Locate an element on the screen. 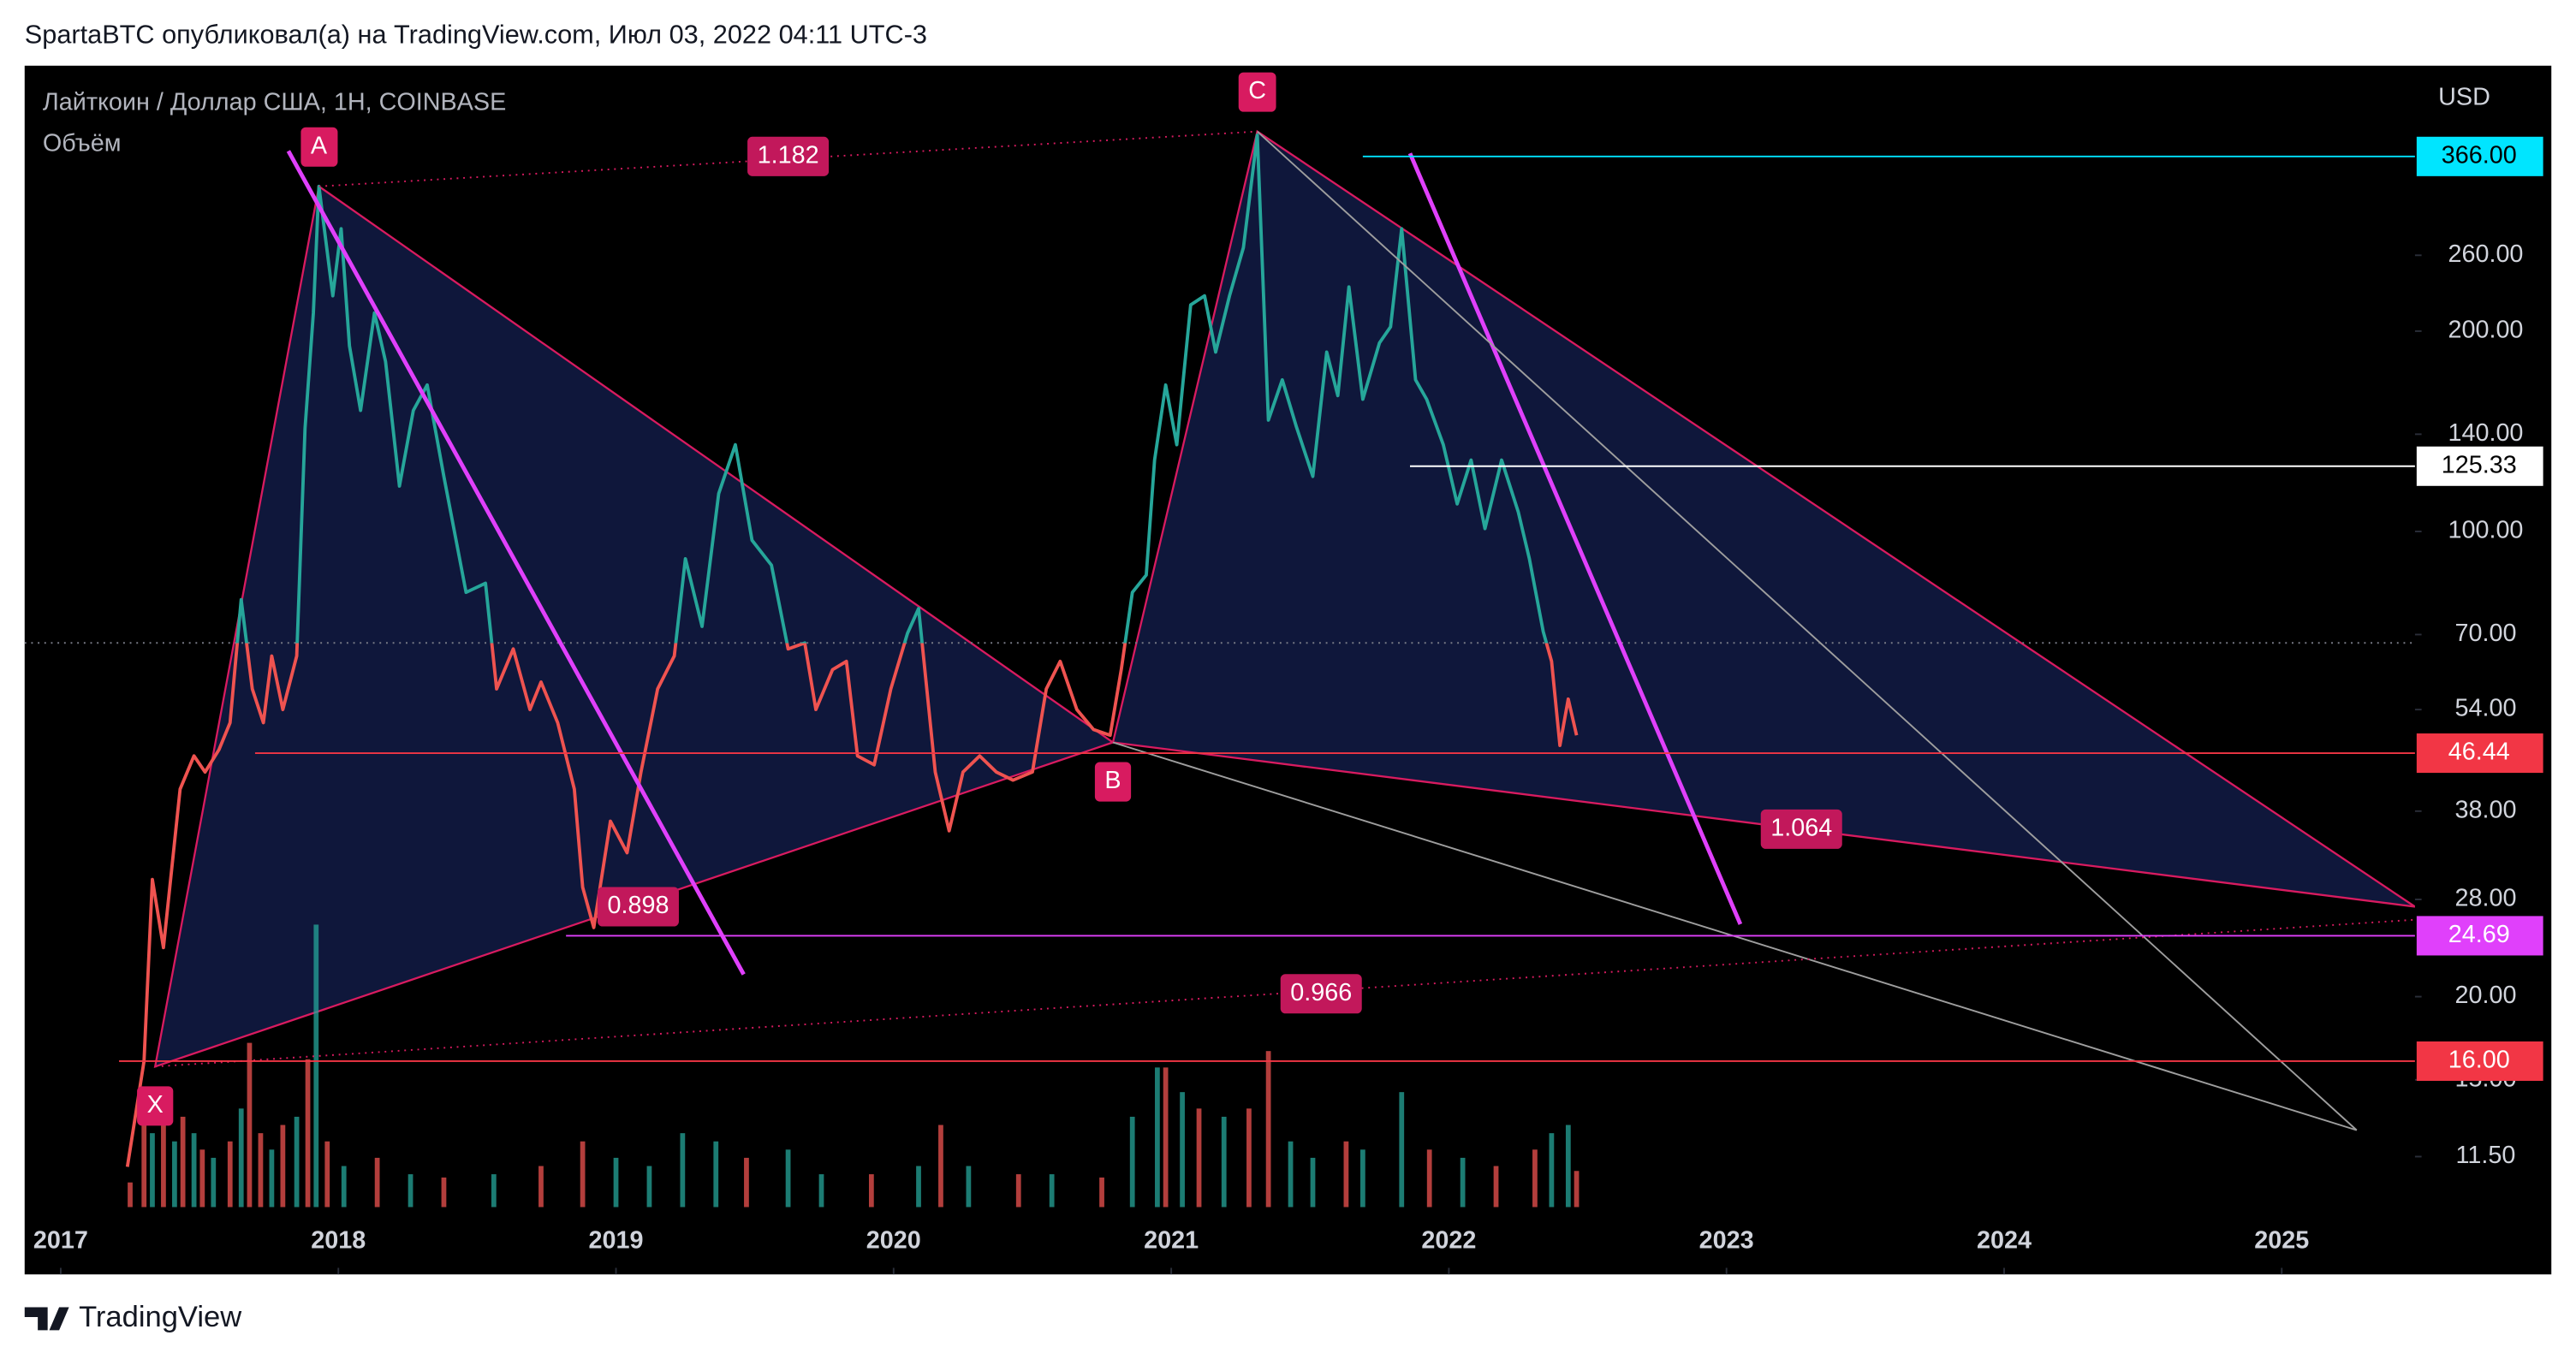 The image size is (2576, 1359). price-level-label: 24.69 is located at coordinates (2479, 936).